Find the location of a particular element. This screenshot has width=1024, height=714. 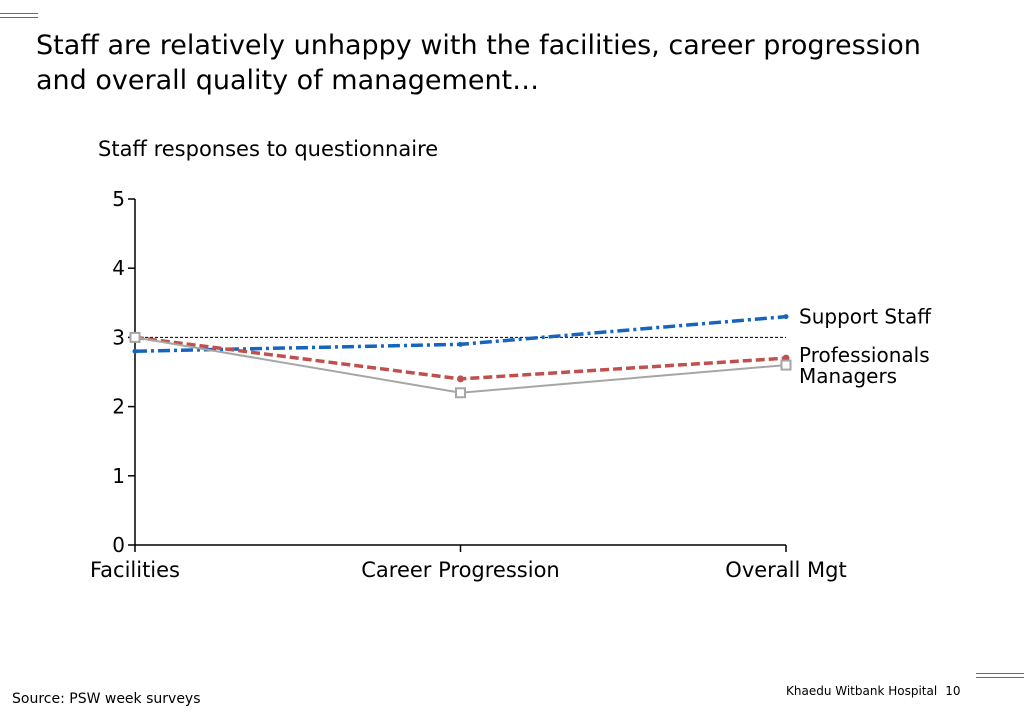

series-label-2: Managers is located at coordinates (848, 376).